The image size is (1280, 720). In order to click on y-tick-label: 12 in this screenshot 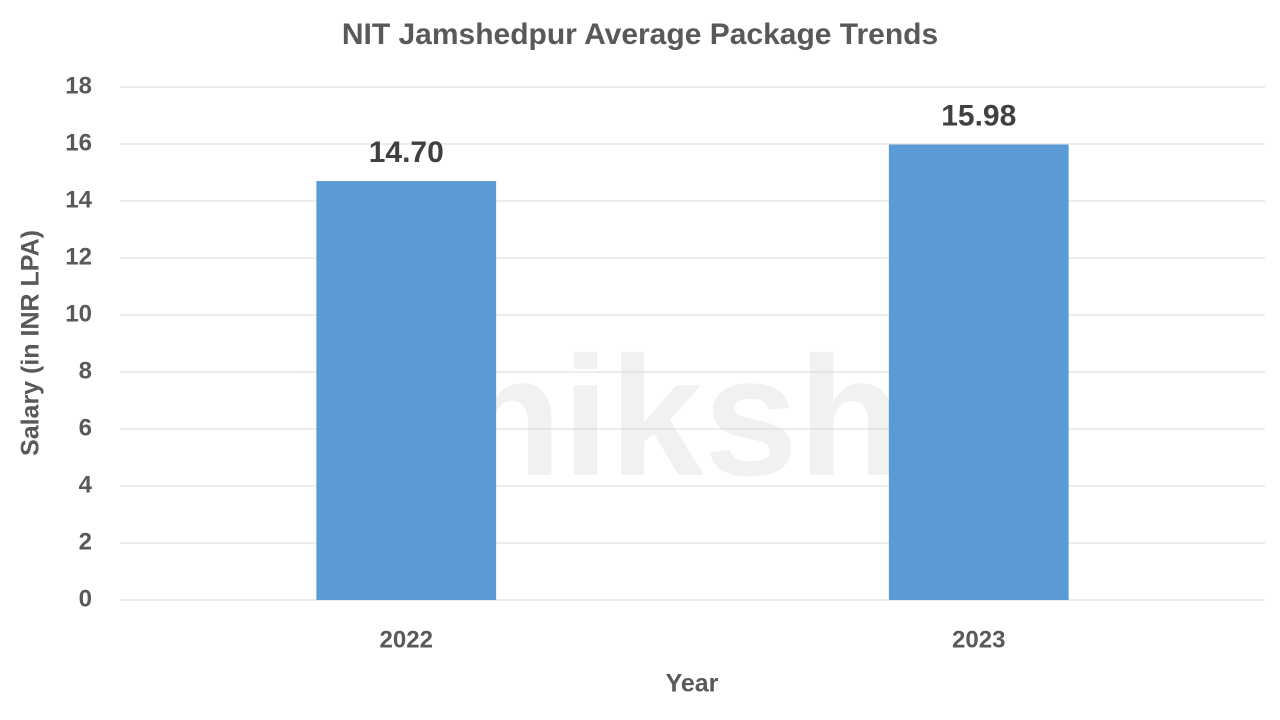, I will do `click(78, 256)`.